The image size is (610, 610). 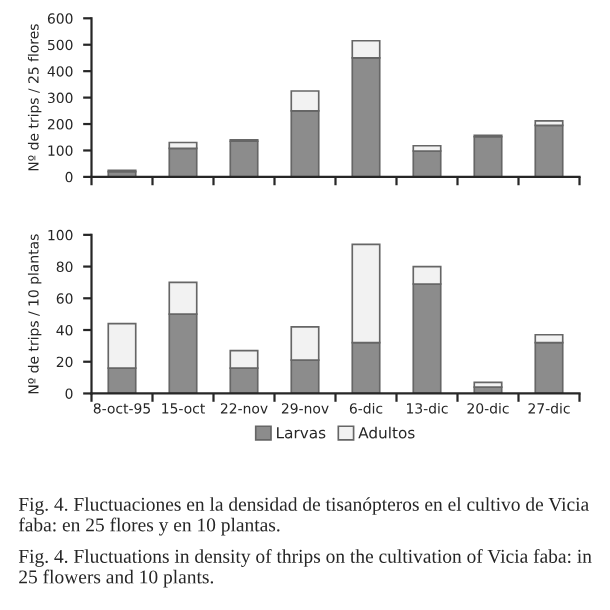 What do you see at coordinates (303, 516) in the screenshot?
I see `caption: Fig. 4. Fluctuaciones en la densidad de tisanópteros en el cultivo de Vicia faba: en 25 flores y en 10 plantas.` at bounding box center [303, 516].